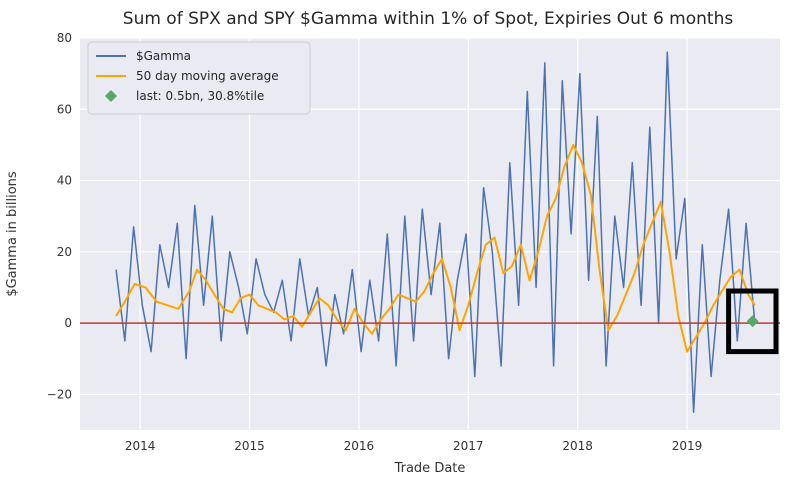 Image resolution: width=800 pixels, height=485 pixels. I want to click on x-tick-label: 2018, so click(577, 446).